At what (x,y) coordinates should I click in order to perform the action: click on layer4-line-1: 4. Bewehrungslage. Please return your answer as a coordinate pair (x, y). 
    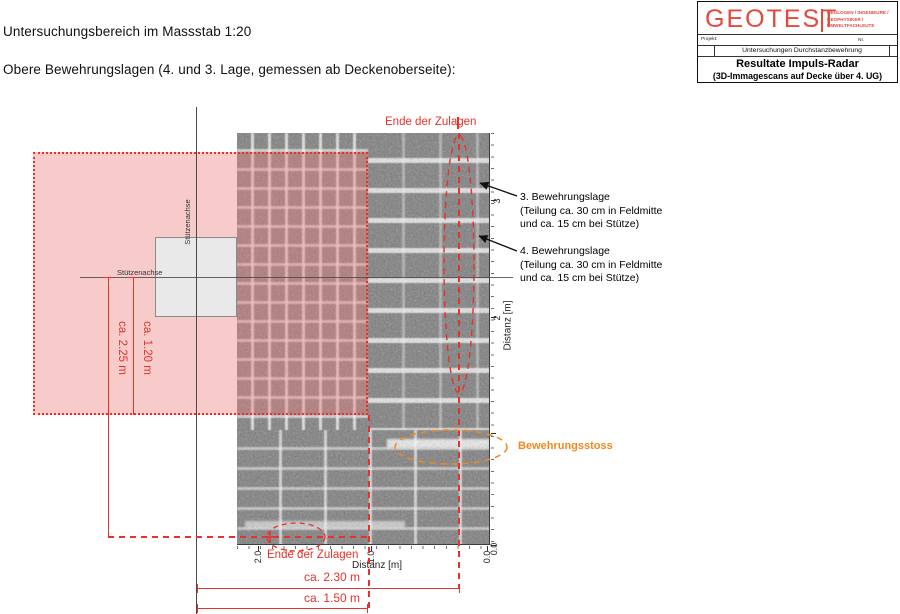
    Looking at the image, I should click on (565, 251).